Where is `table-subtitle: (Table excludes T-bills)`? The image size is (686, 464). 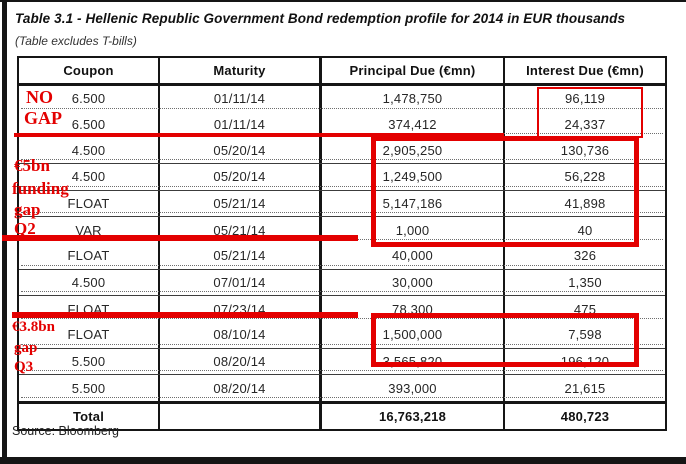
table-subtitle: (Table excludes T-bills) is located at coordinates (76, 41).